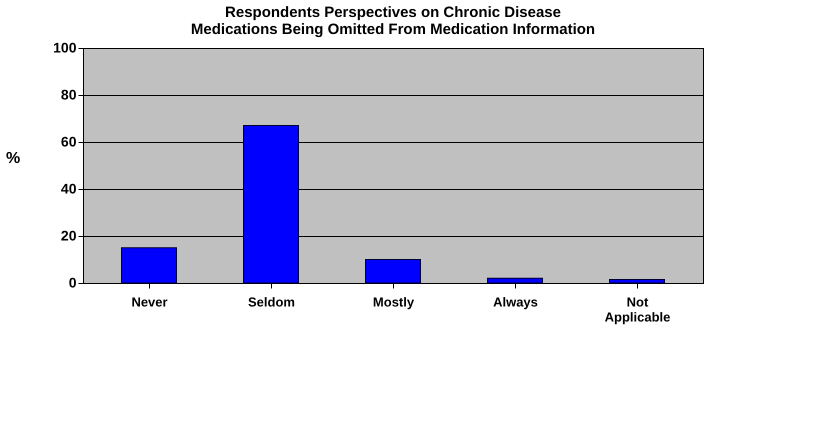  Describe the element at coordinates (393, 21) in the screenshot. I see `chart-title: Respondents Perspectives on Chronic Disease Medications Being Omitted From Medication Information` at that location.